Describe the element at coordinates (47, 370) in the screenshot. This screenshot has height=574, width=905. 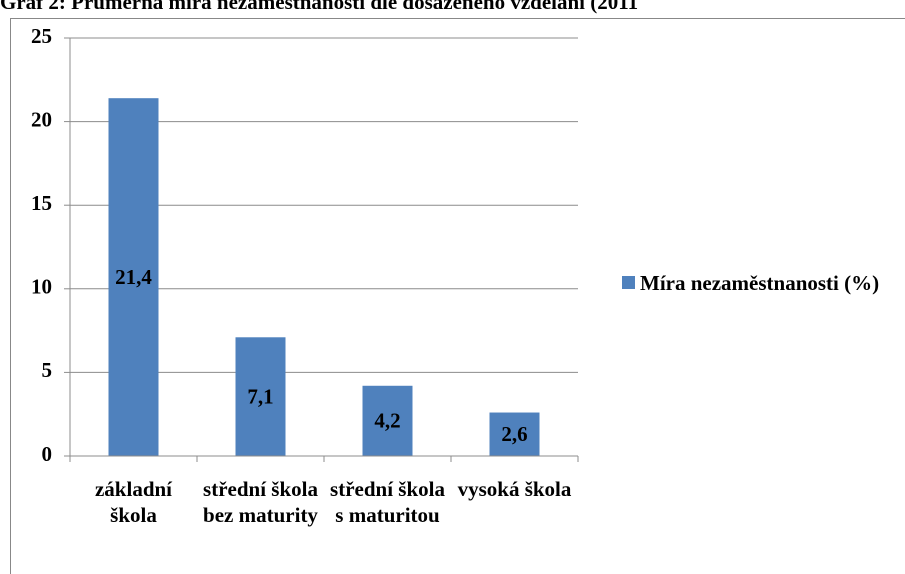
I see `y-tick-label: 5` at that location.